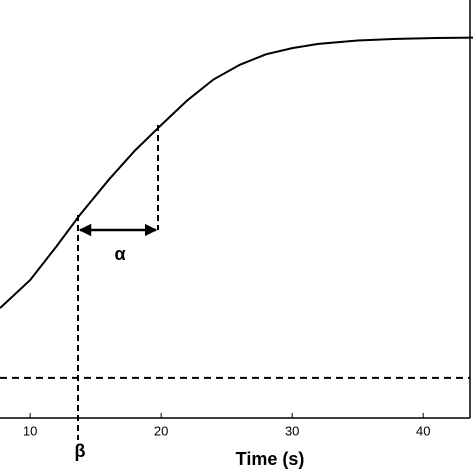  What do you see at coordinates (292, 430) in the screenshot?
I see `x-tick-label: 30` at bounding box center [292, 430].